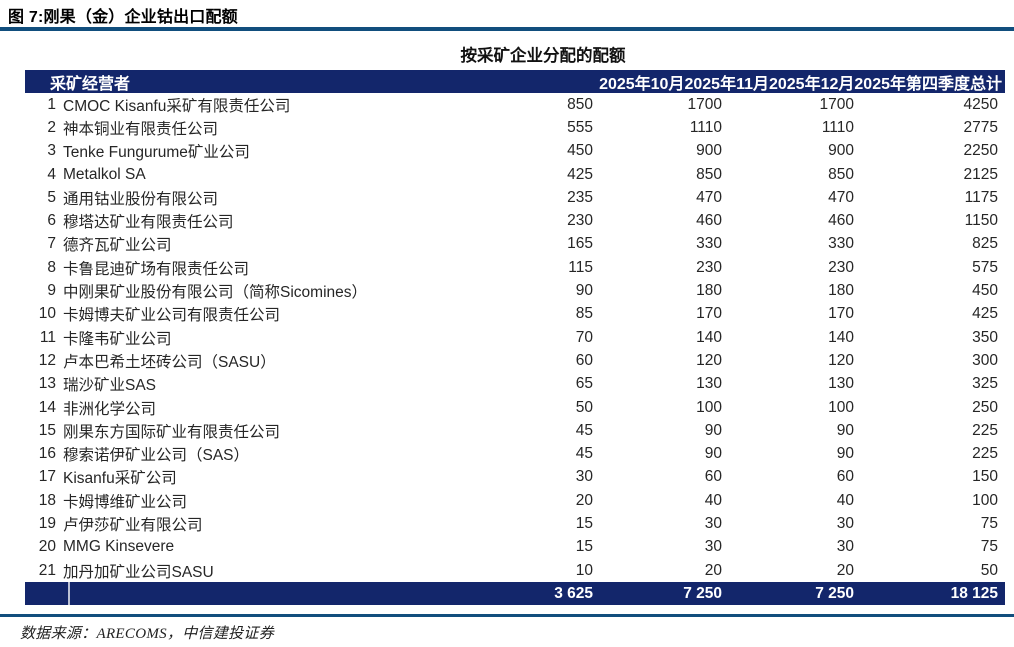 The width and height of the screenshot is (1014, 647). I want to click on company-name: 穆塔达矿业有限责任公司, so click(148, 223).